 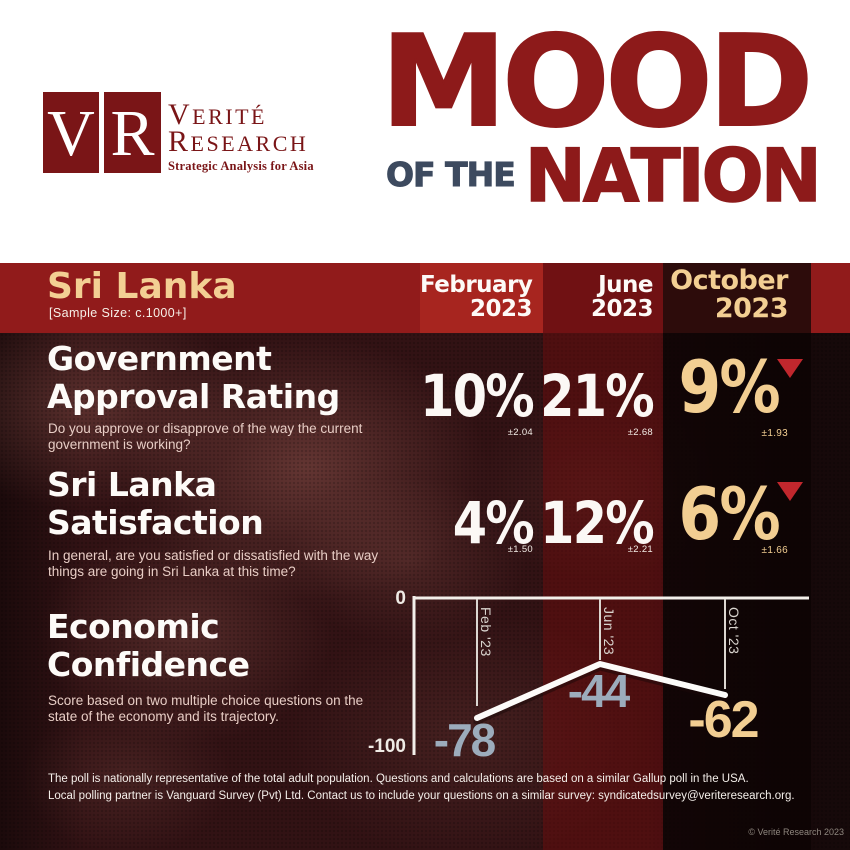 What do you see at coordinates (193, 377) in the screenshot?
I see `metric-title-government-approval: Government Approval Rating` at bounding box center [193, 377].